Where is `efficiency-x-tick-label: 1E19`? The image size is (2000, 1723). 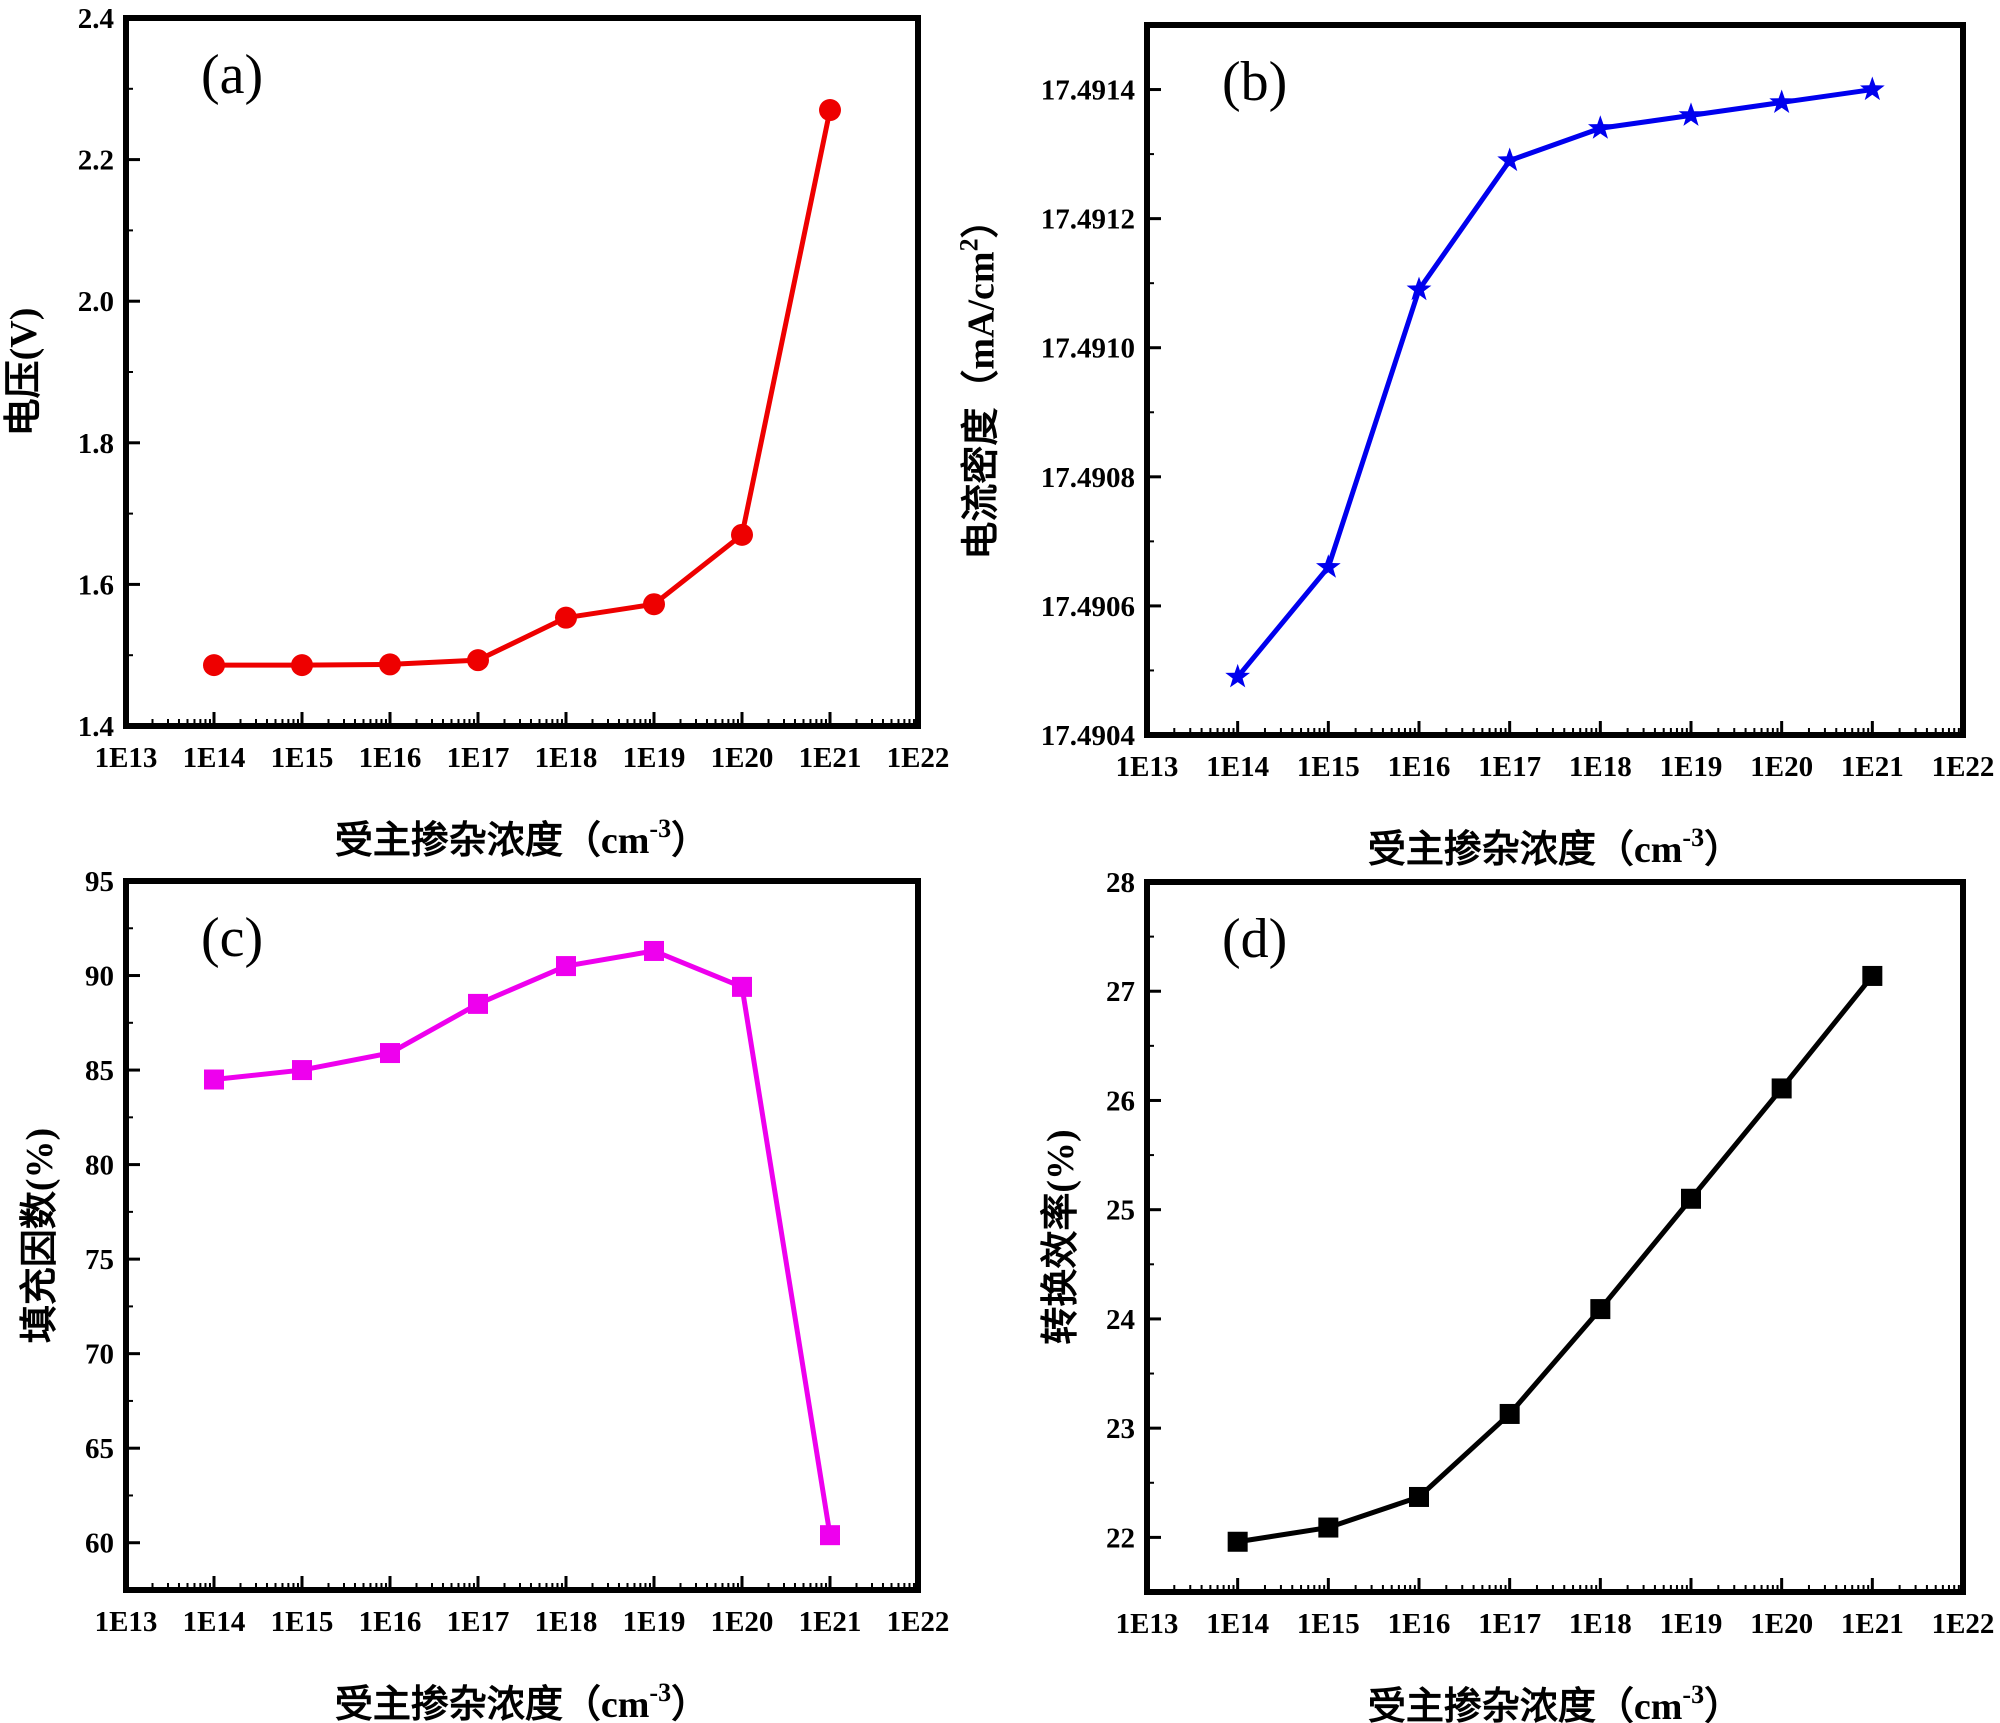
efficiency-x-tick-label: 1E19 is located at coordinates (1691, 1624).